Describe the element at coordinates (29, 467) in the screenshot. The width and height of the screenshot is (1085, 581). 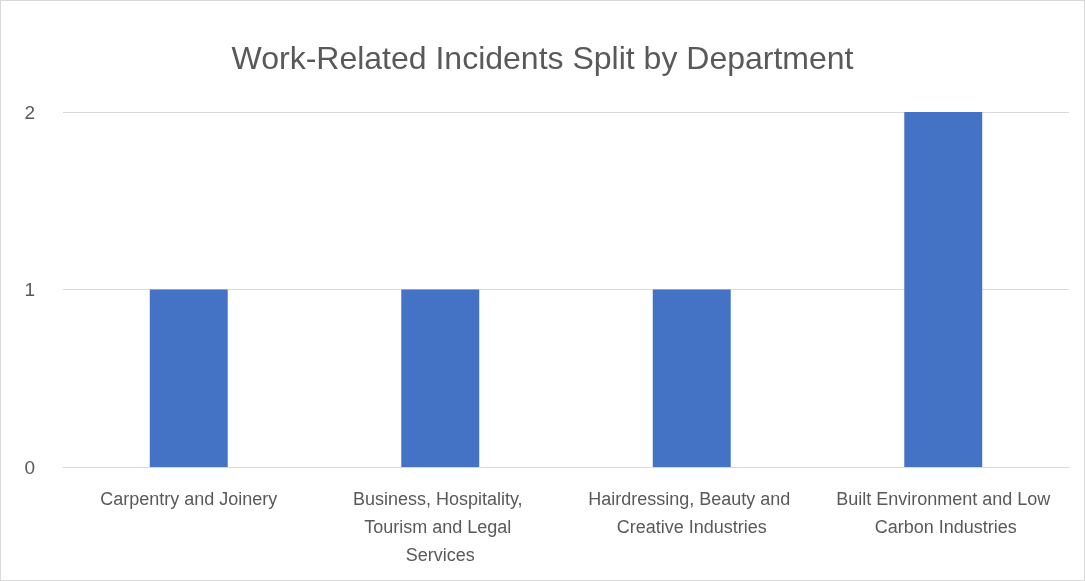
I see `y-tick-label: 0` at that location.